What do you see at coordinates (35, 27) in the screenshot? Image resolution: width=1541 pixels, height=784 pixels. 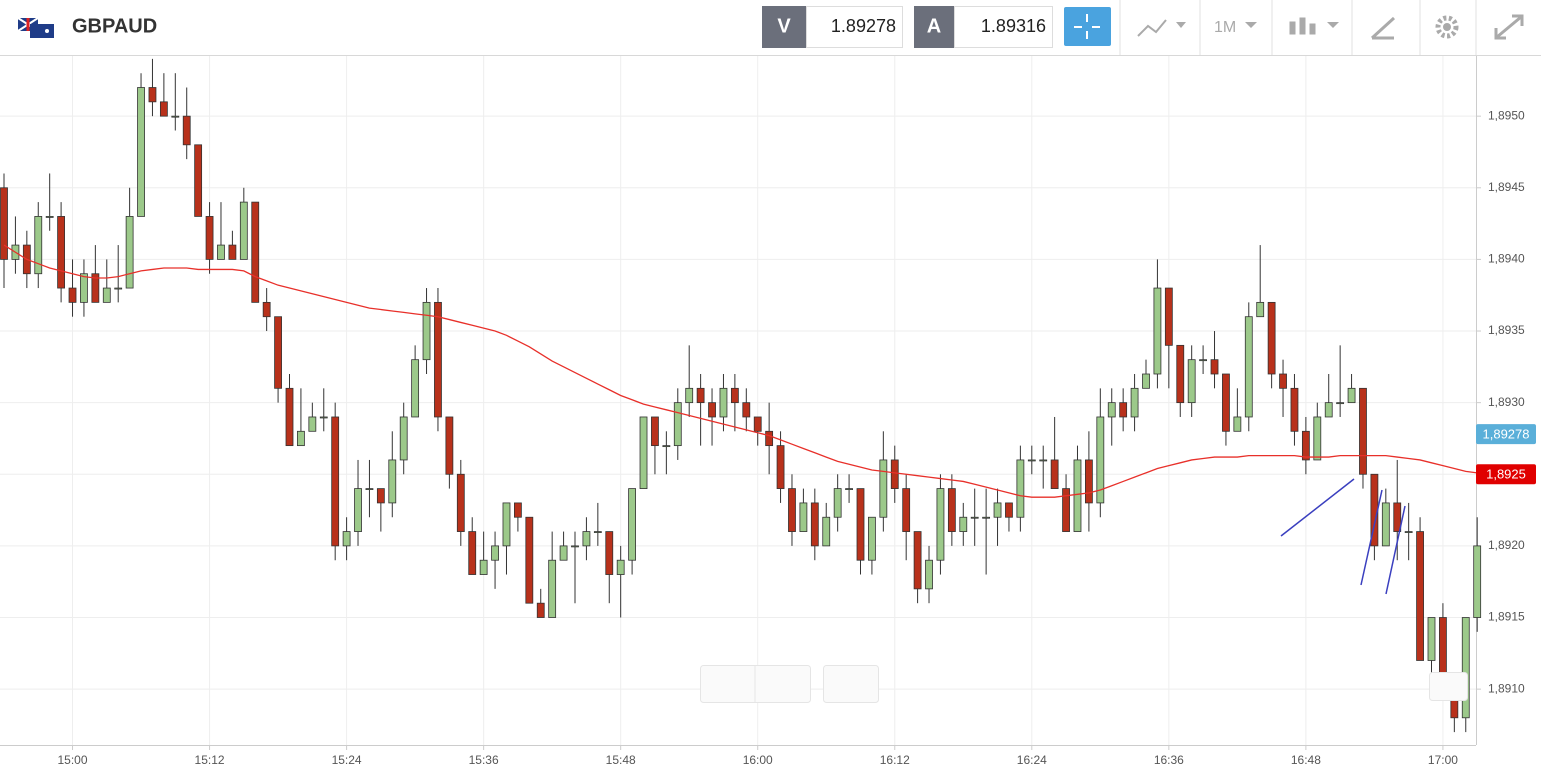 I see `flag` at bounding box center [35, 27].